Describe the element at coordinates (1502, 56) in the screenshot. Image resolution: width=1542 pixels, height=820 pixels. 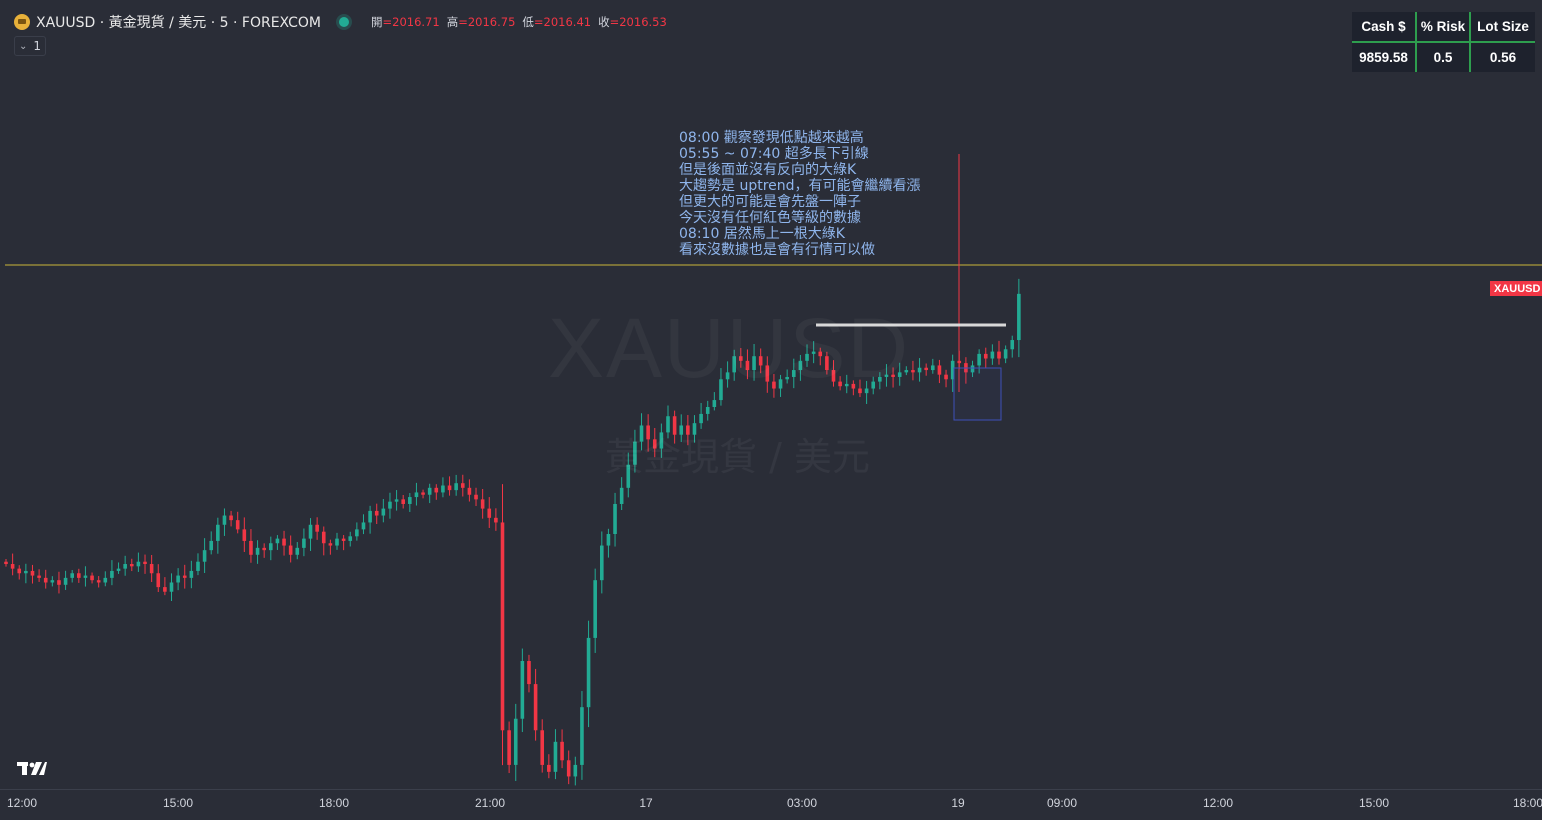
I see `lot-size-value: 0.56` at that location.